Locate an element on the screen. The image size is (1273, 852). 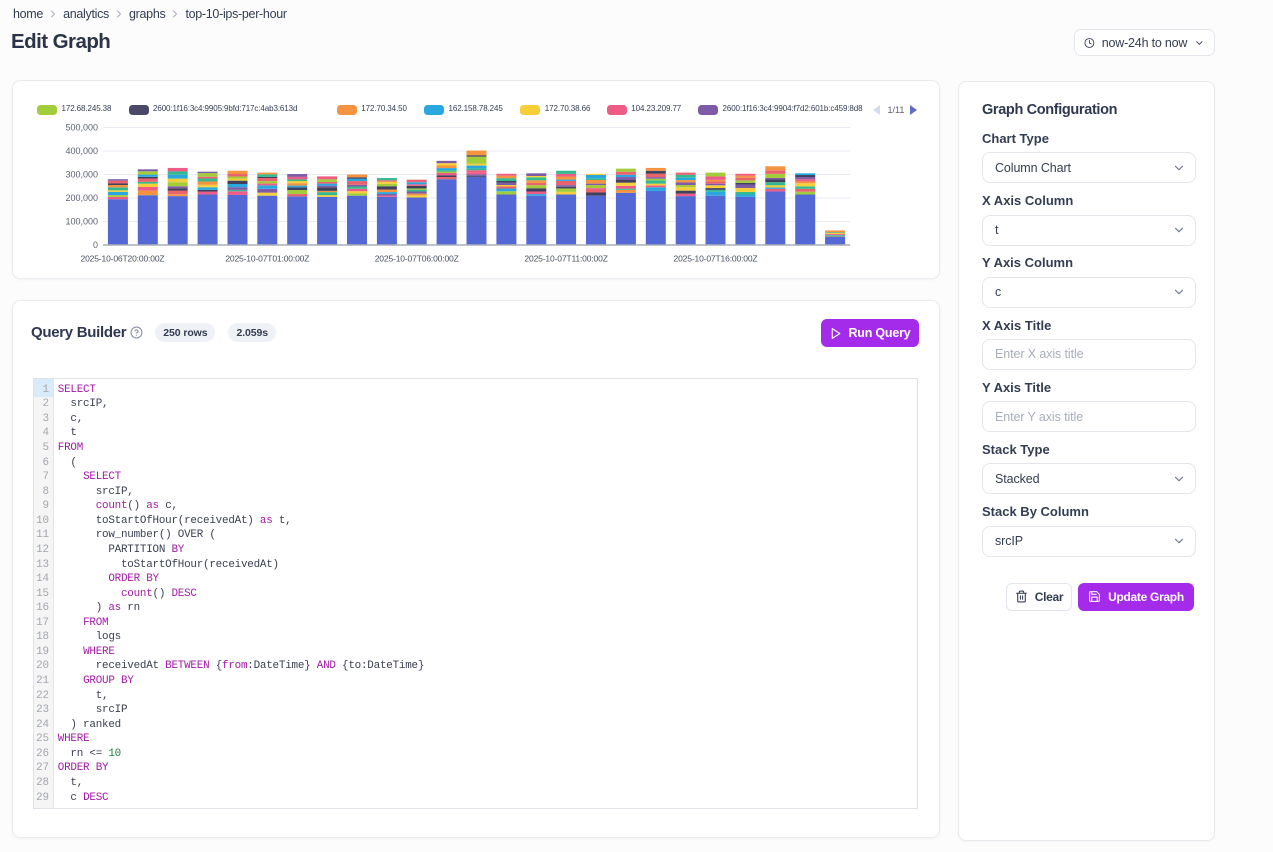
svg-text: 500,000 is located at coordinates (81, 127).